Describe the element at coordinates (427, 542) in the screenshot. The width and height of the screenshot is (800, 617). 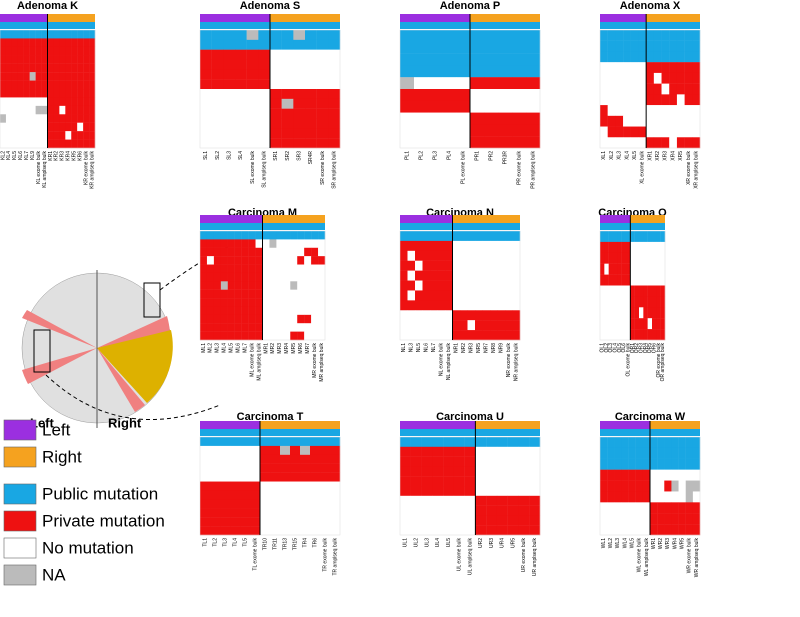
I see `column-label: UL3` at that location.